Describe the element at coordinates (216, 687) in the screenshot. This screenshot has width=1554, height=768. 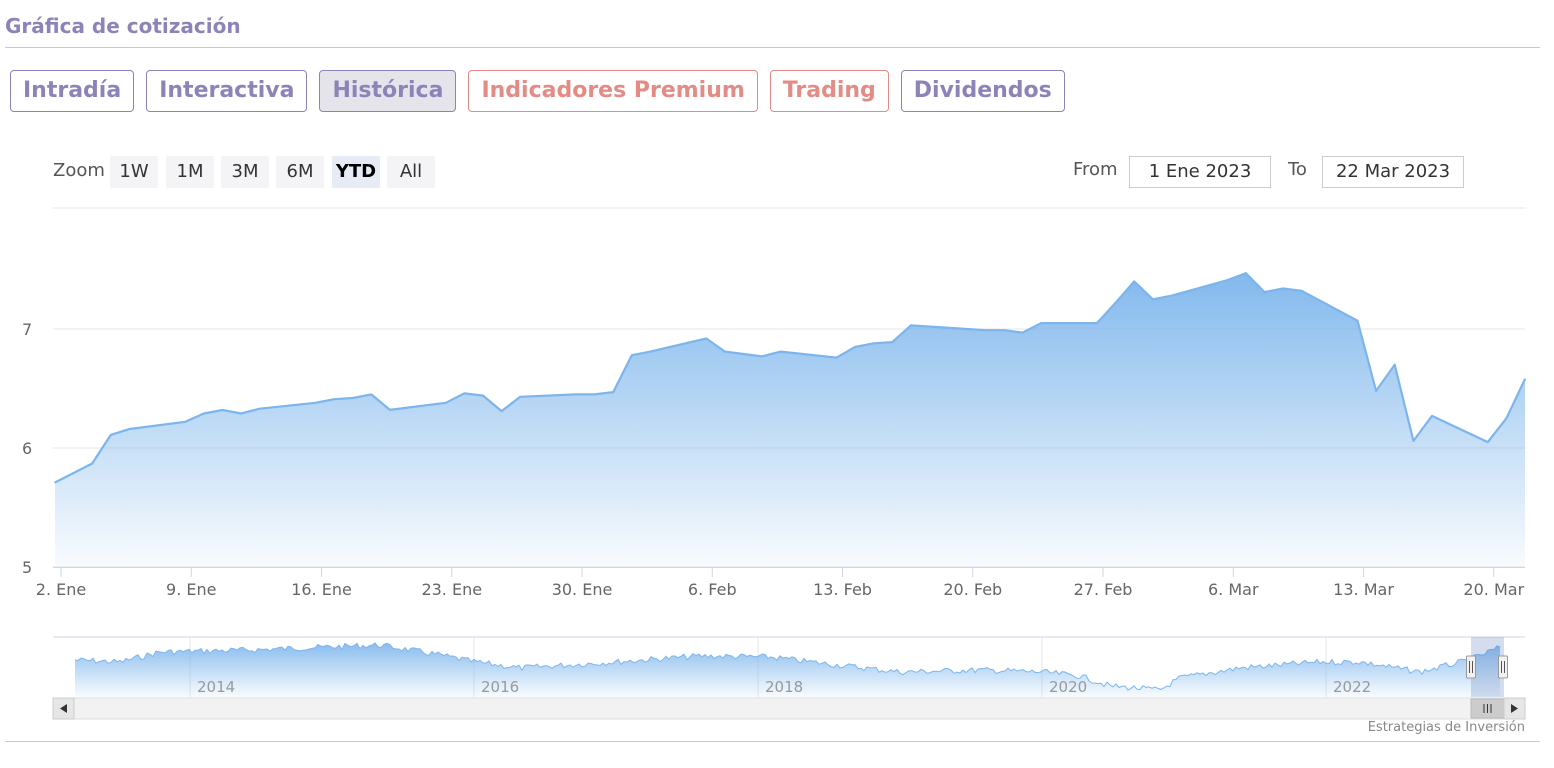
I see `navigator-year-label-0: 2014` at that location.